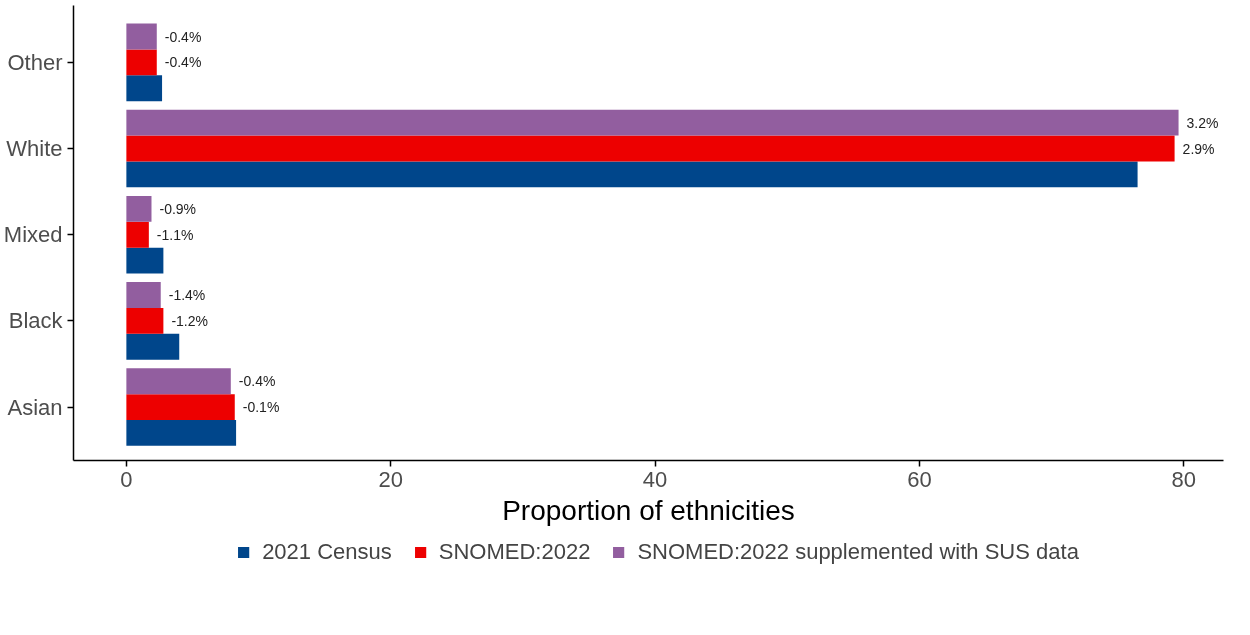  Describe the element at coordinates (858, 552) in the screenshot. I see `legend-label: SNOMED:2022 supplemented with SUS data` at that location.